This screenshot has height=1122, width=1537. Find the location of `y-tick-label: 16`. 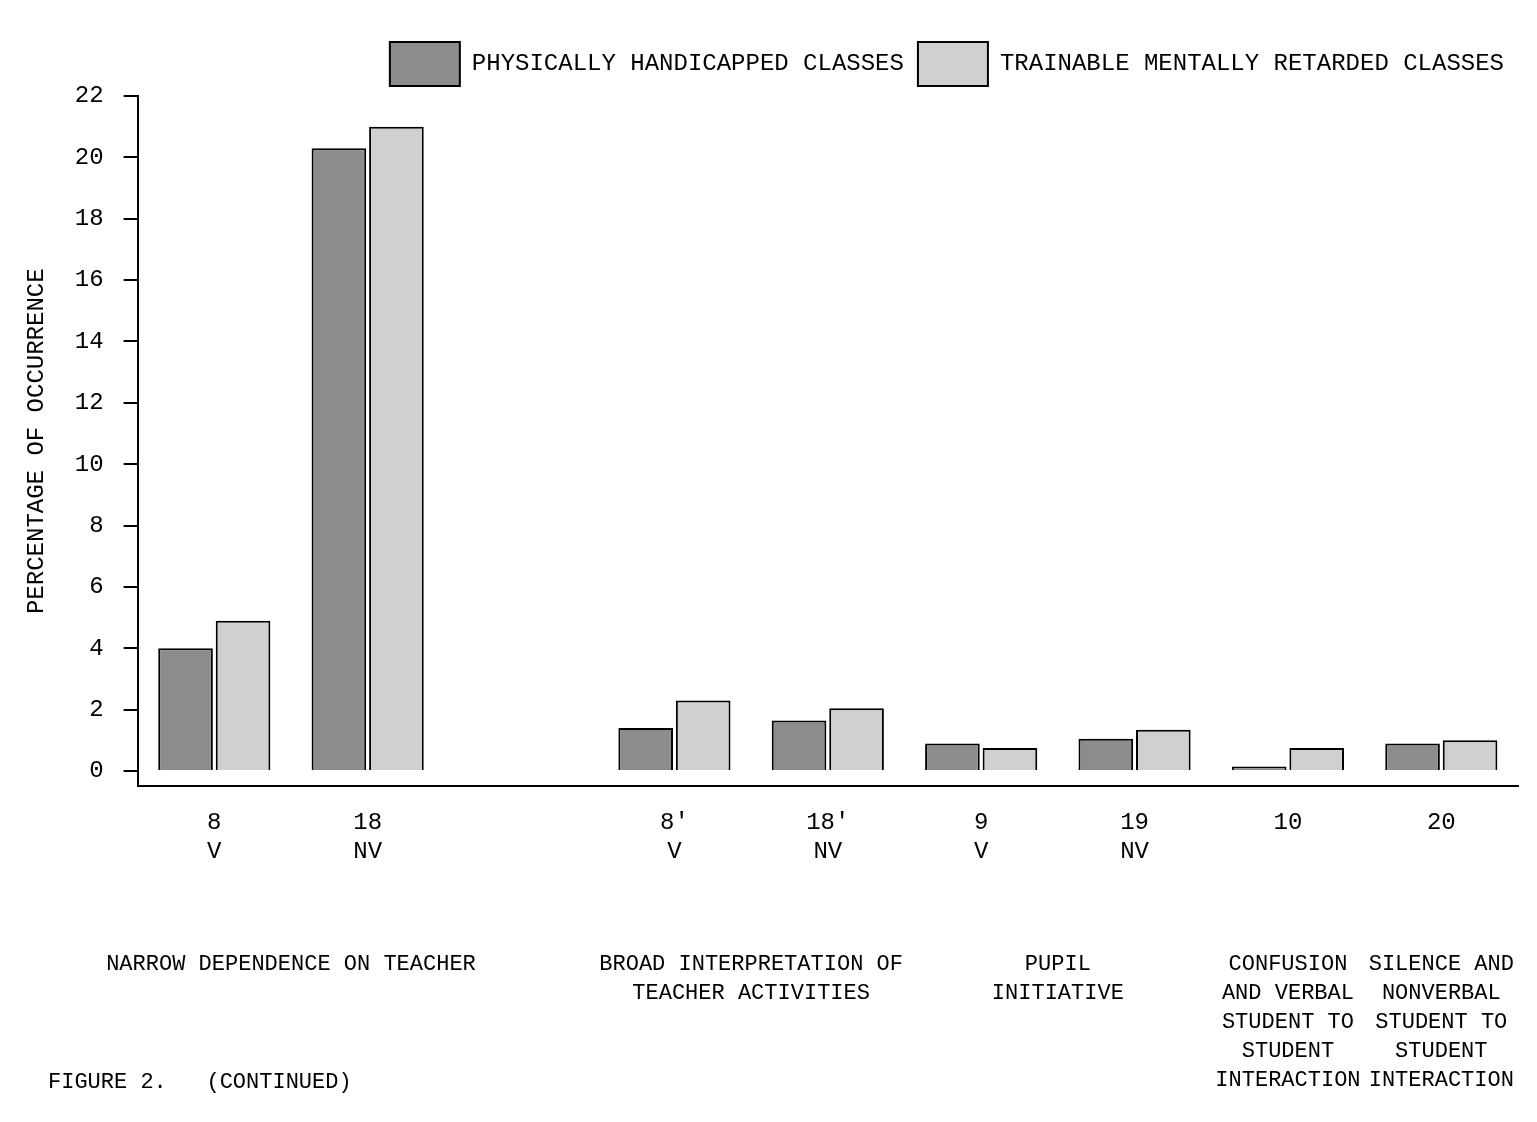

y-tick-label: 16 is located at coordinates (89, 280).